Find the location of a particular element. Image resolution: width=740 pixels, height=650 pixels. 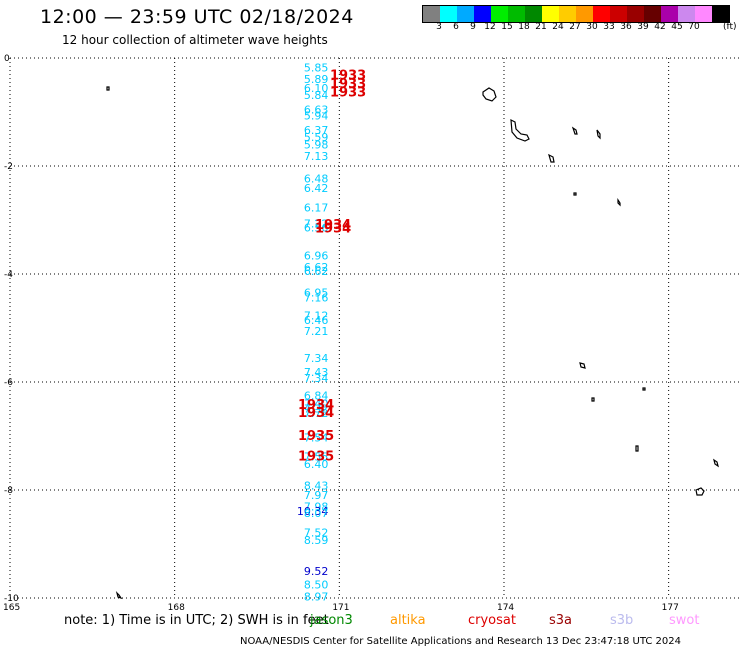

wave-height-label: 10.34 is located at coordinates (313, 511).